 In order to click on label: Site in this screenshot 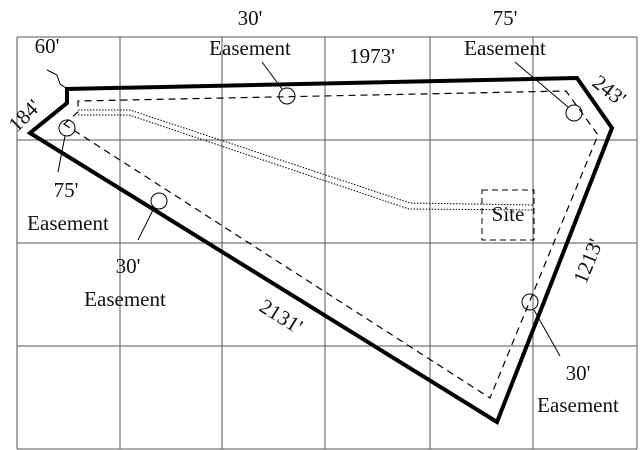, I will do `click(508, 214)`.